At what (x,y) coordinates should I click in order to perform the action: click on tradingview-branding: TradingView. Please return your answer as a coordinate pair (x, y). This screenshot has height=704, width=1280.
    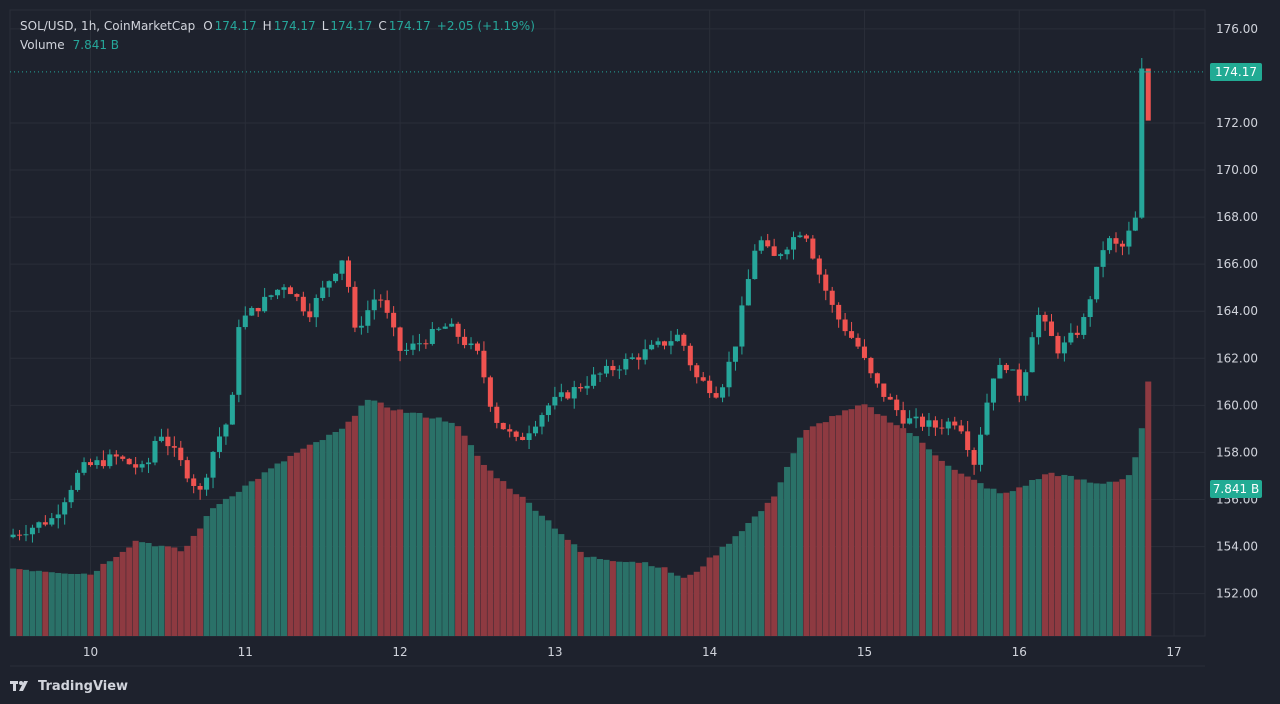
    Looking at the image, I should click on (69, 686).